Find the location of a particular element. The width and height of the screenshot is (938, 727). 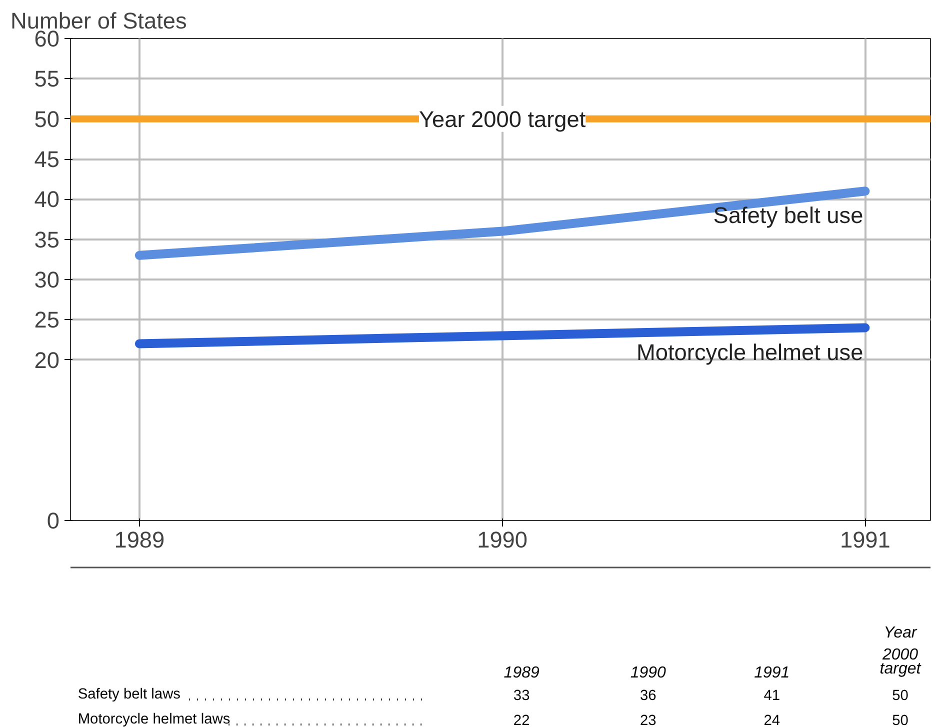

series-label: Safety belt use is located at coordinates (788, 215).